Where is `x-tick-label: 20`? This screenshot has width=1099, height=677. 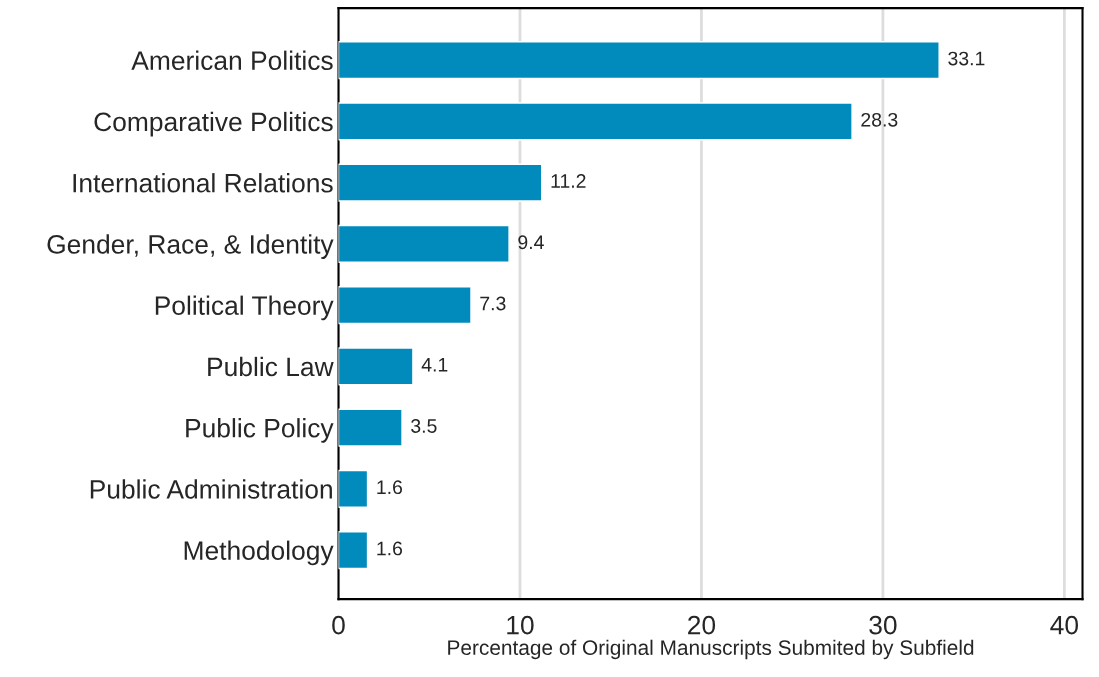
x-tick-label: 20 is located at coordinates (702, 625).